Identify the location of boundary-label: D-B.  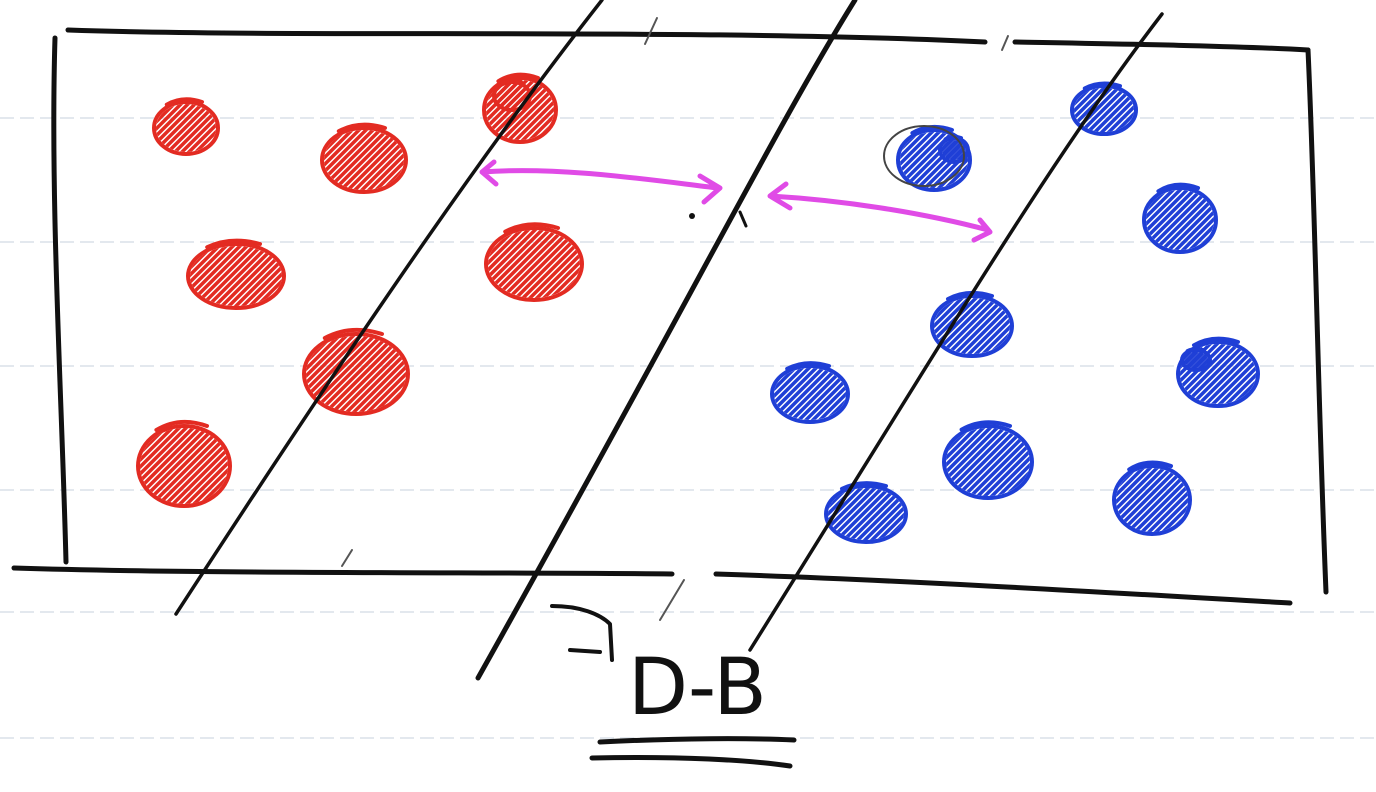
(673, 686).